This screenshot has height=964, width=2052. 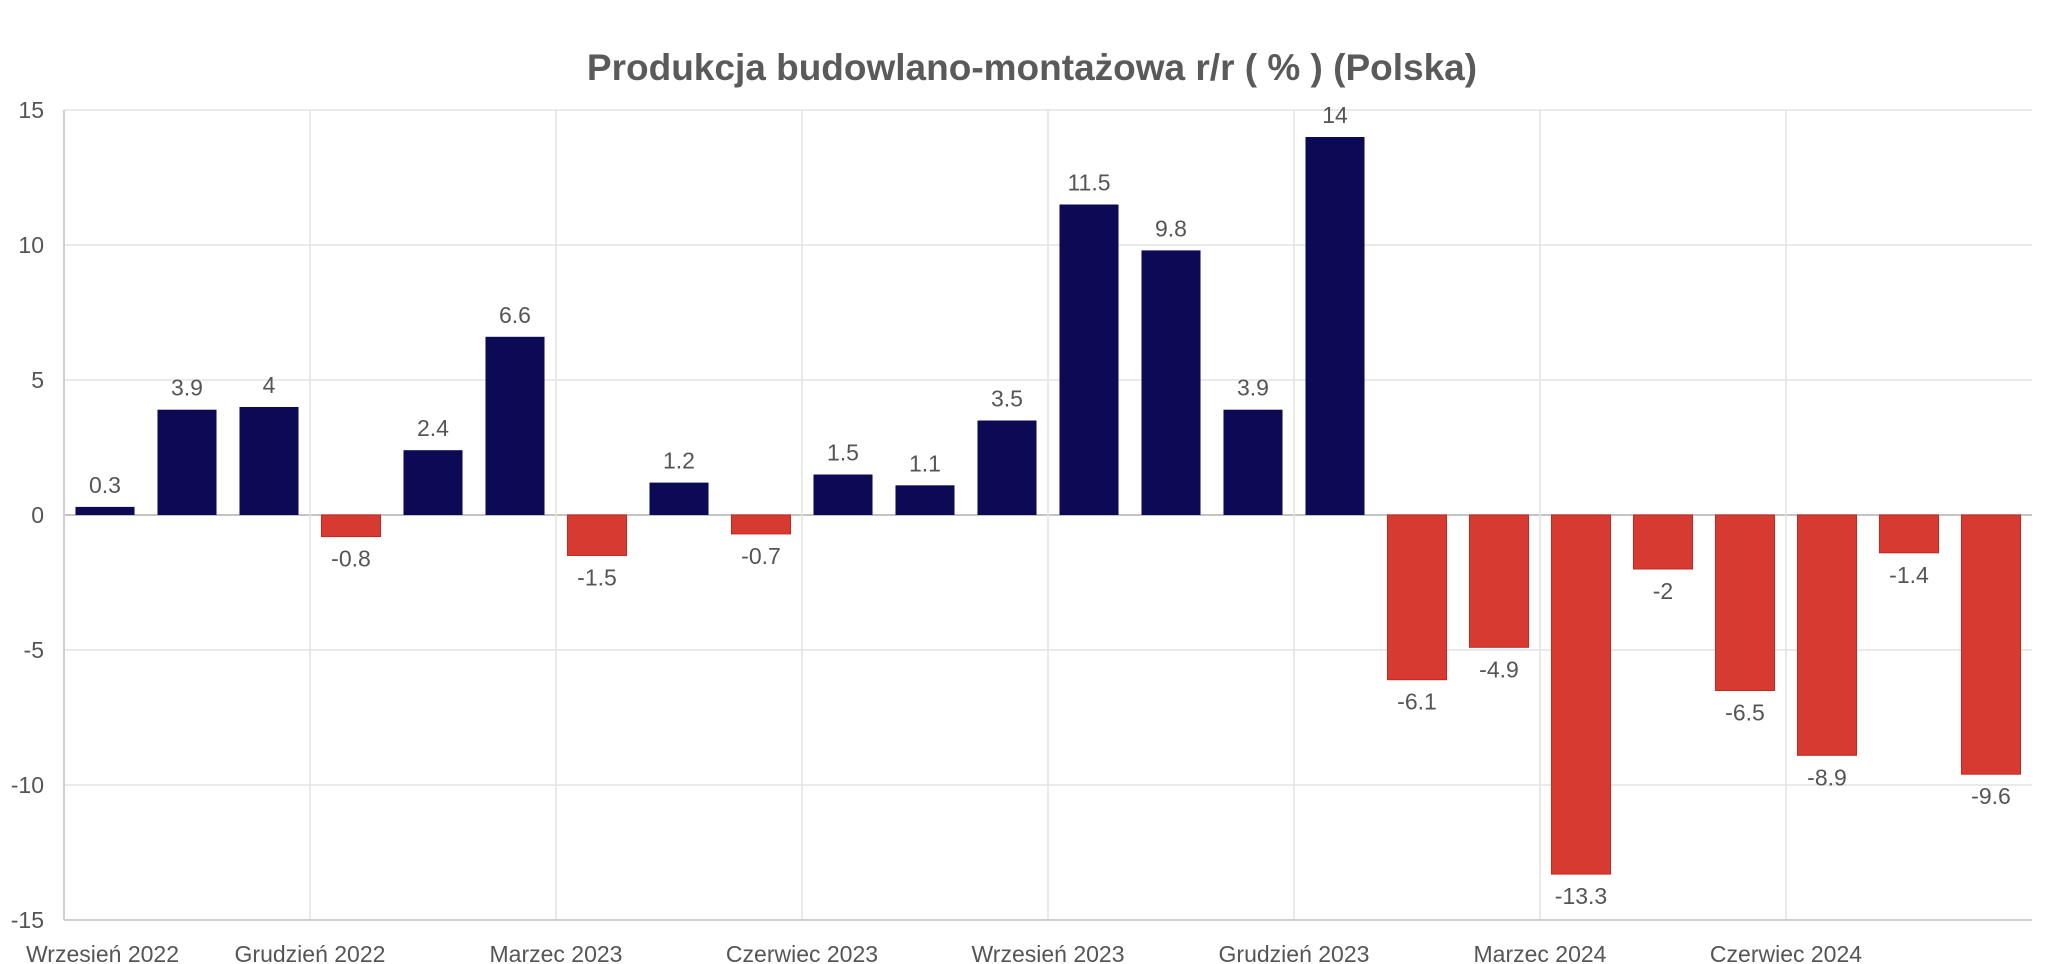 I want to click on data-label: -2, so click(x=1663, y=591).